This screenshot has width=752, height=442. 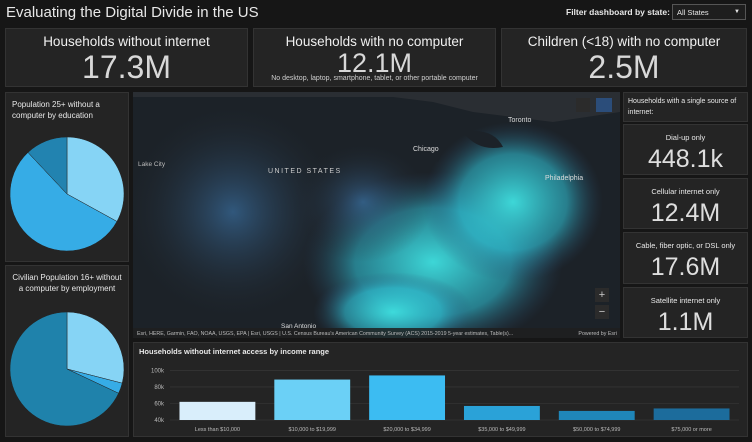 I want to click on state-dropdown: All States ▼, so click(x=709, y=12).